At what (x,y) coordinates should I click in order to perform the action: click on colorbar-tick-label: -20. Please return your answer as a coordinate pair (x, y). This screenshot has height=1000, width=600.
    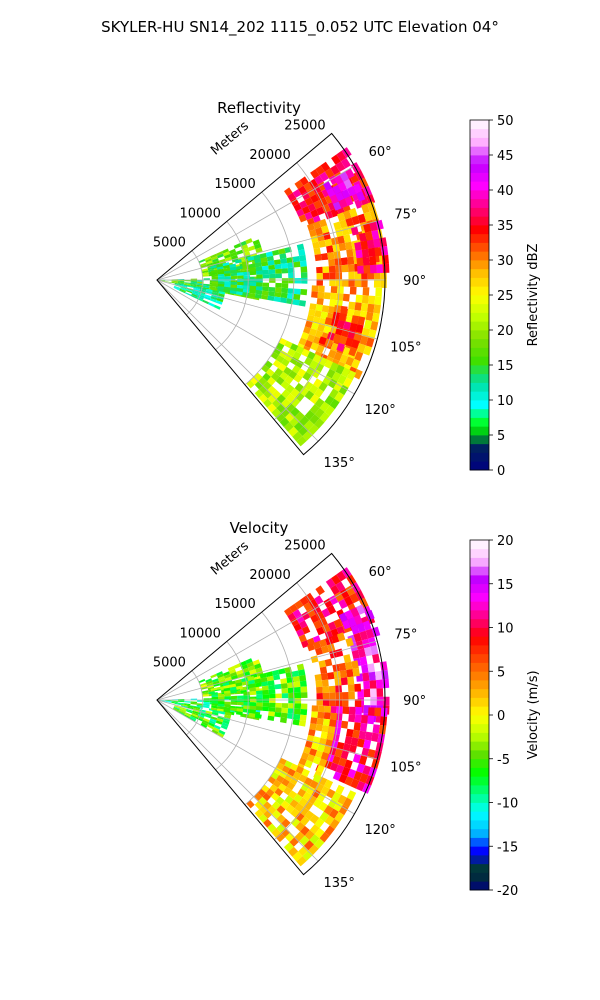
    Looking at the image, I should click on (507, 891).